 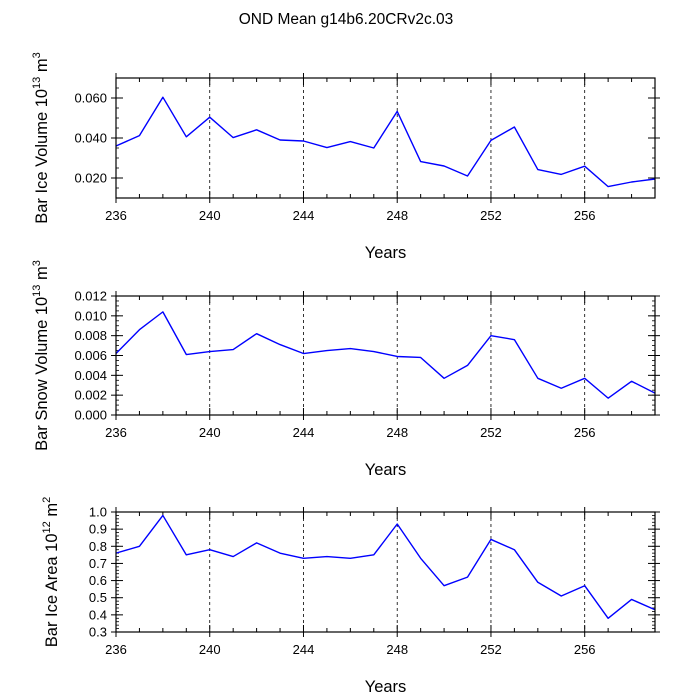 What do you see at coordinates (90, 355) in the screenshot?
I see `y-tick-label: 0.006` at bounding box center [90, 355].